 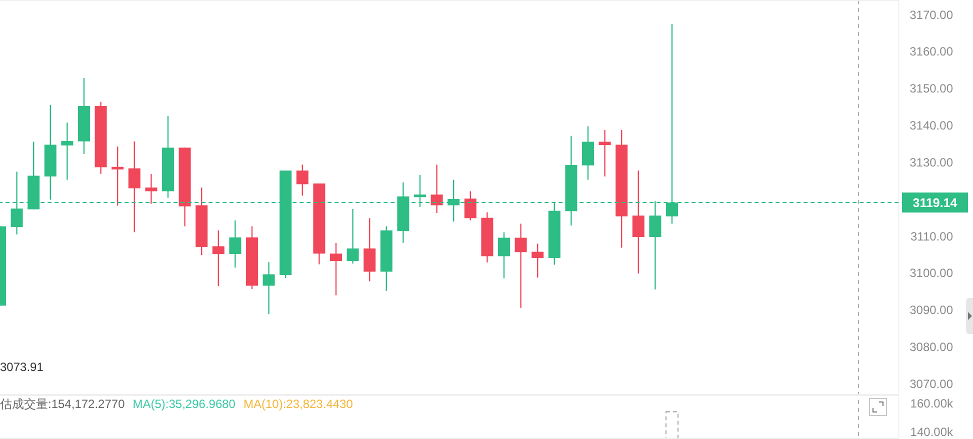 I want to click on annotation: 估成交量:154,172.2770, so click(x=62, y=404).